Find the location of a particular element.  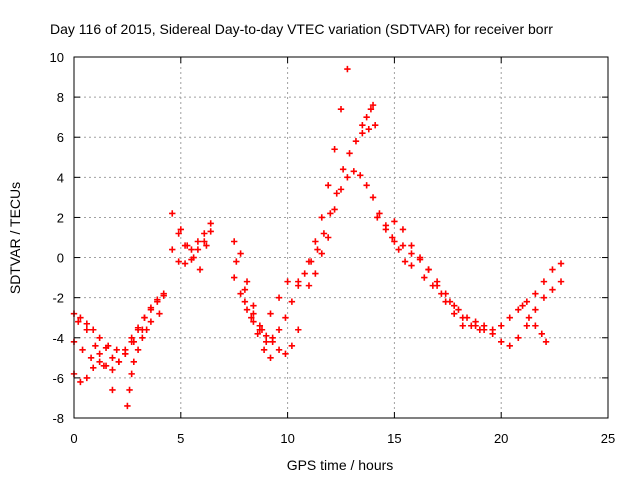

y-tick-label: -2 is located at coordinates (58, 298).